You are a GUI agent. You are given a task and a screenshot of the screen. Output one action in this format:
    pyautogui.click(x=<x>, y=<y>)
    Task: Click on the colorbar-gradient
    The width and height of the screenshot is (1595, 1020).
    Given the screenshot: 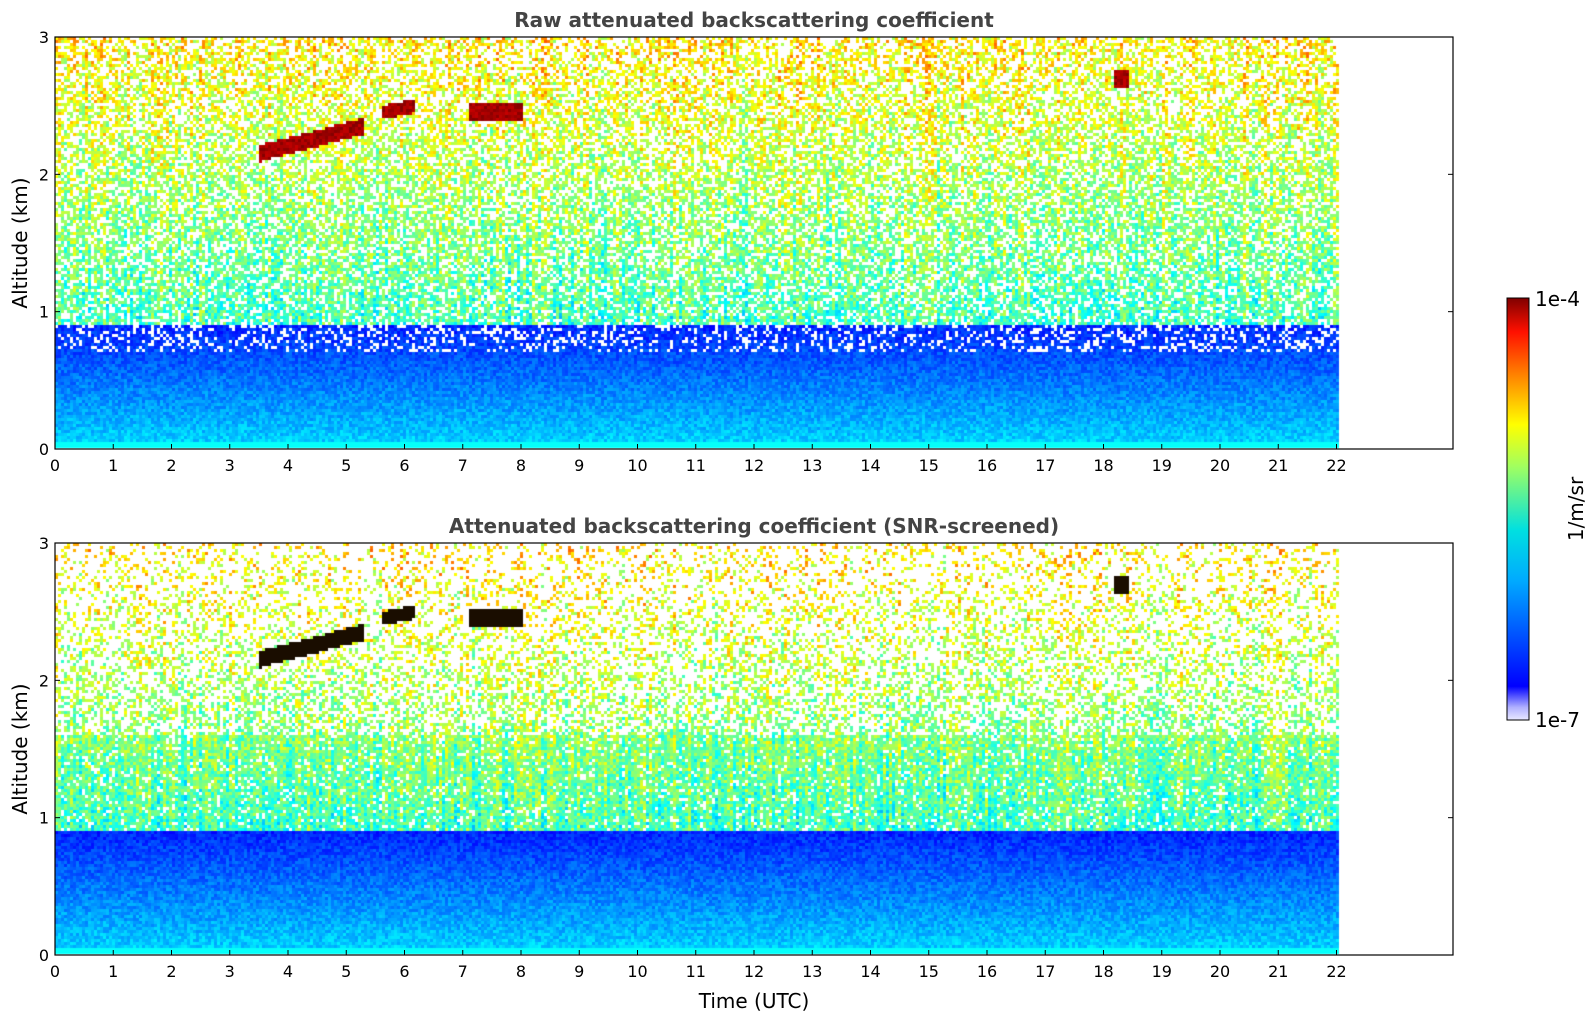 What is the action you would take?
    pyautogui.click(x=1518, y=509)
    